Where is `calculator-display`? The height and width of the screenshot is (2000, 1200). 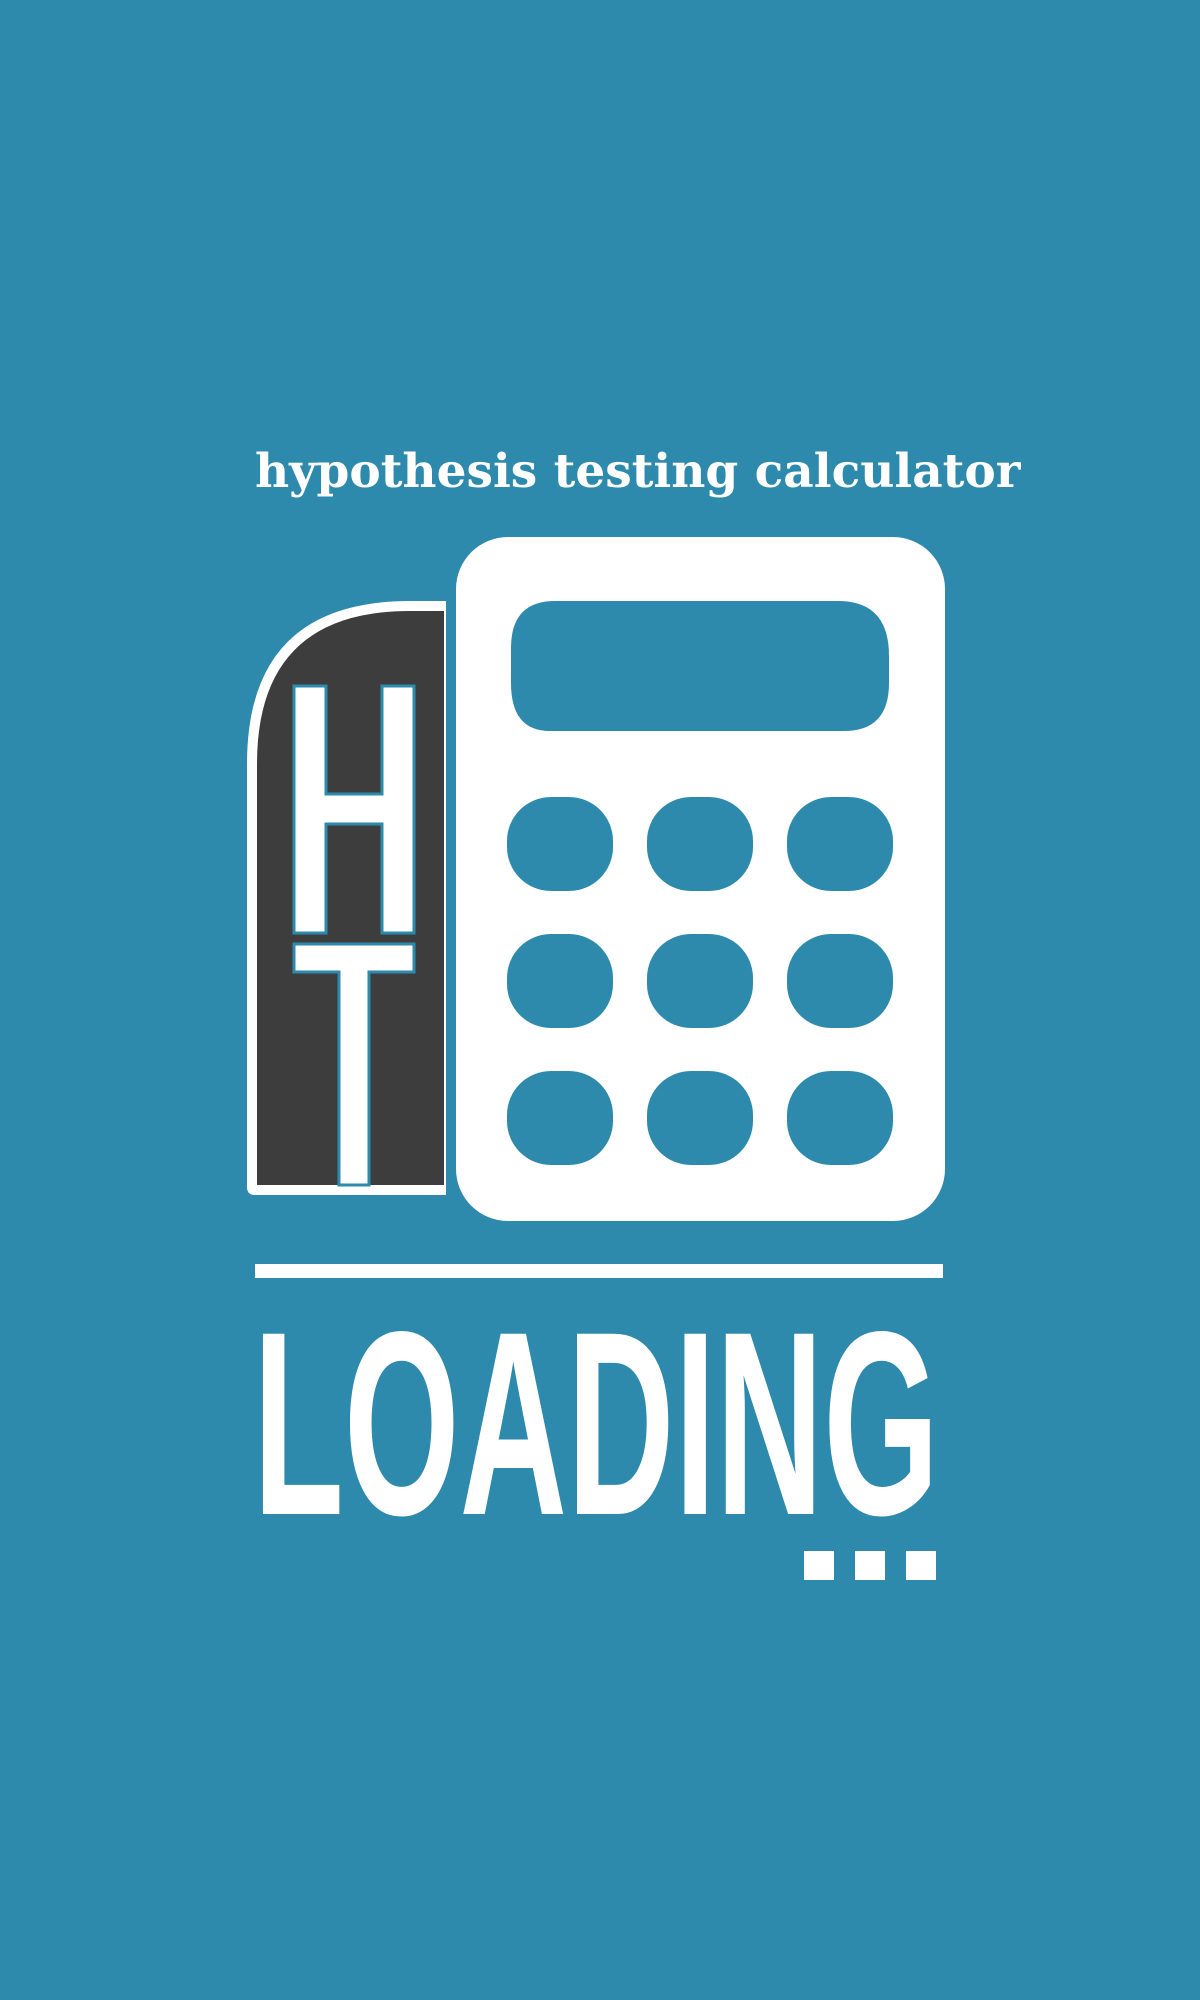 calculator-display is located at coordinates (700, 666).